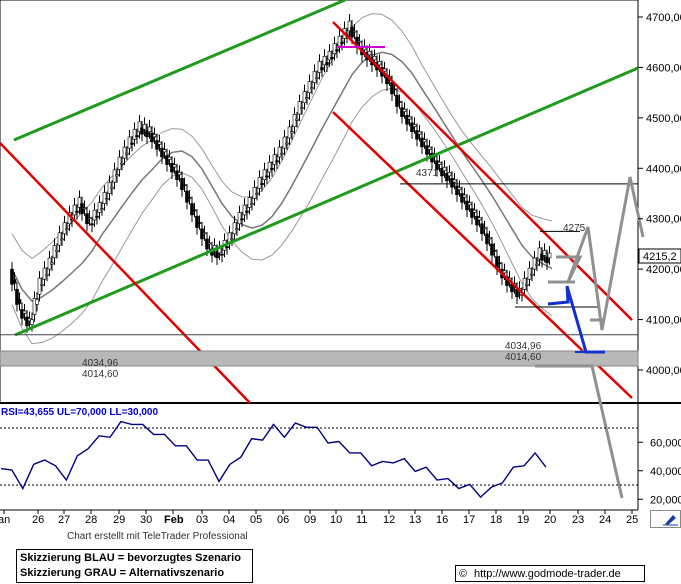  Describe the element at coordinates (5, 520) in the screenshot. I see `x-tick-label: an` at that location.